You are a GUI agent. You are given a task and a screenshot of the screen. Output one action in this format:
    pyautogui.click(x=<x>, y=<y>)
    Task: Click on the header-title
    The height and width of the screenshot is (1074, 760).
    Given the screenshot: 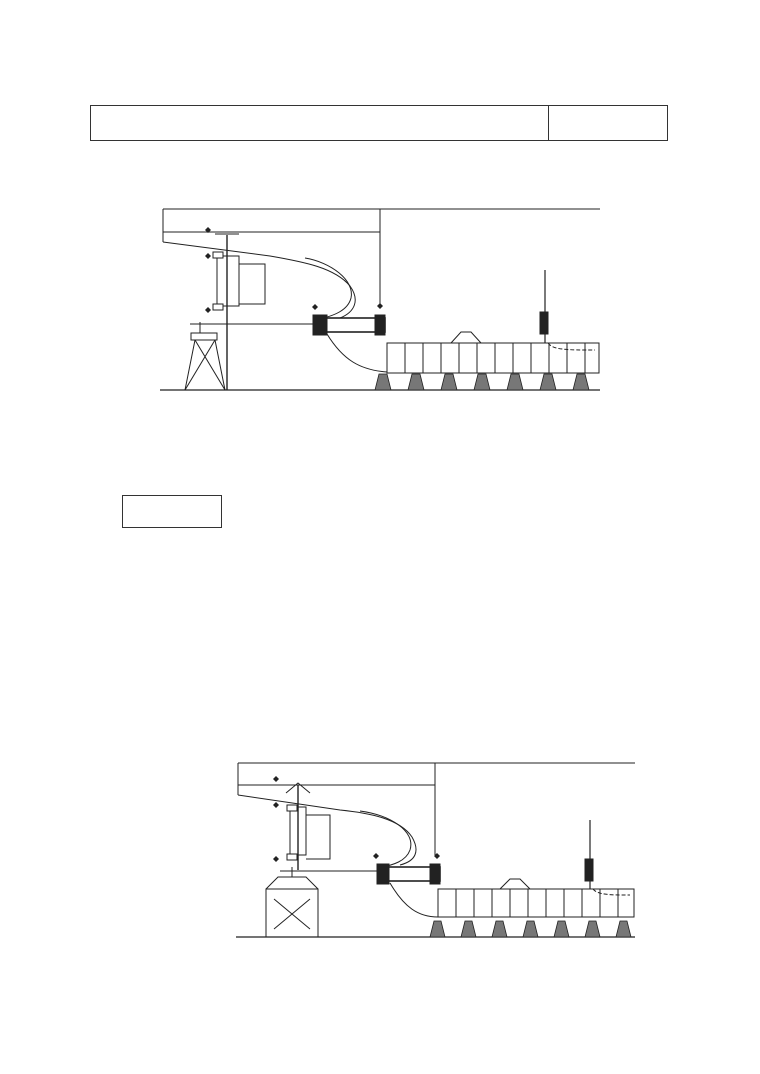 What is the action you would take?
    pyautogui.click(x=320, y=123)
    